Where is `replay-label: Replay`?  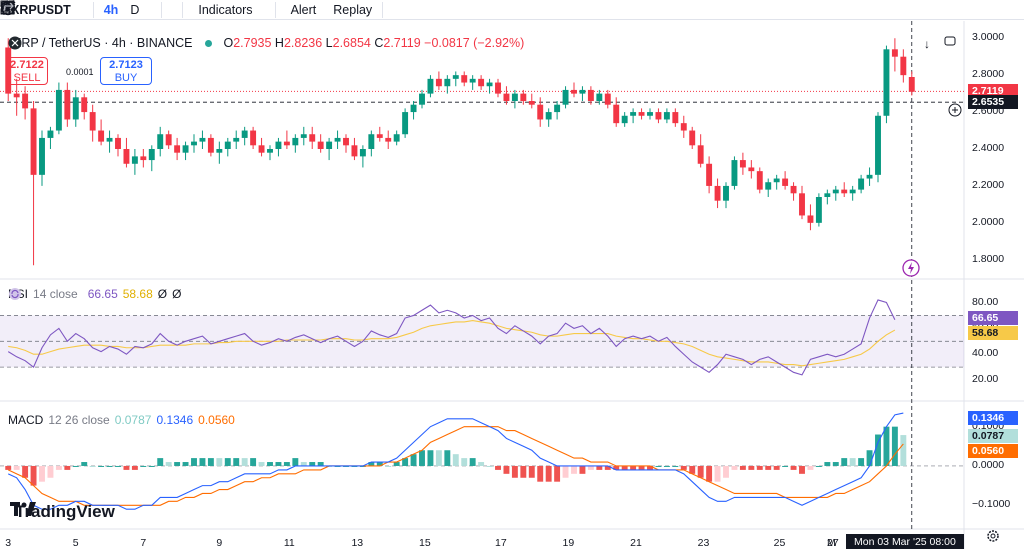 replay-label: Replay is located at coordinates (353, 9).